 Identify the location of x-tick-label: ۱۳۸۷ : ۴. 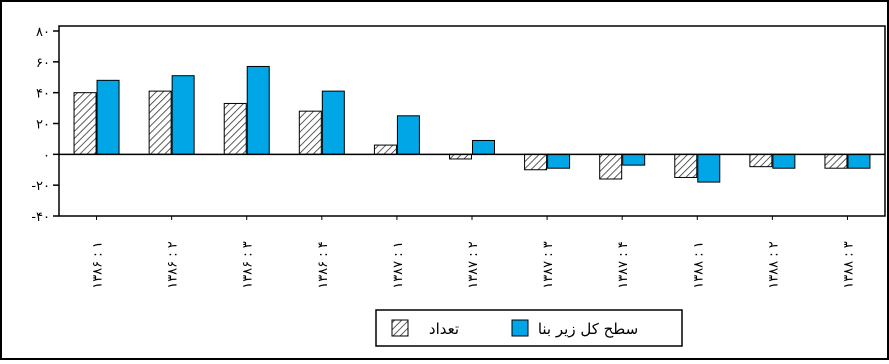
(623, 265).